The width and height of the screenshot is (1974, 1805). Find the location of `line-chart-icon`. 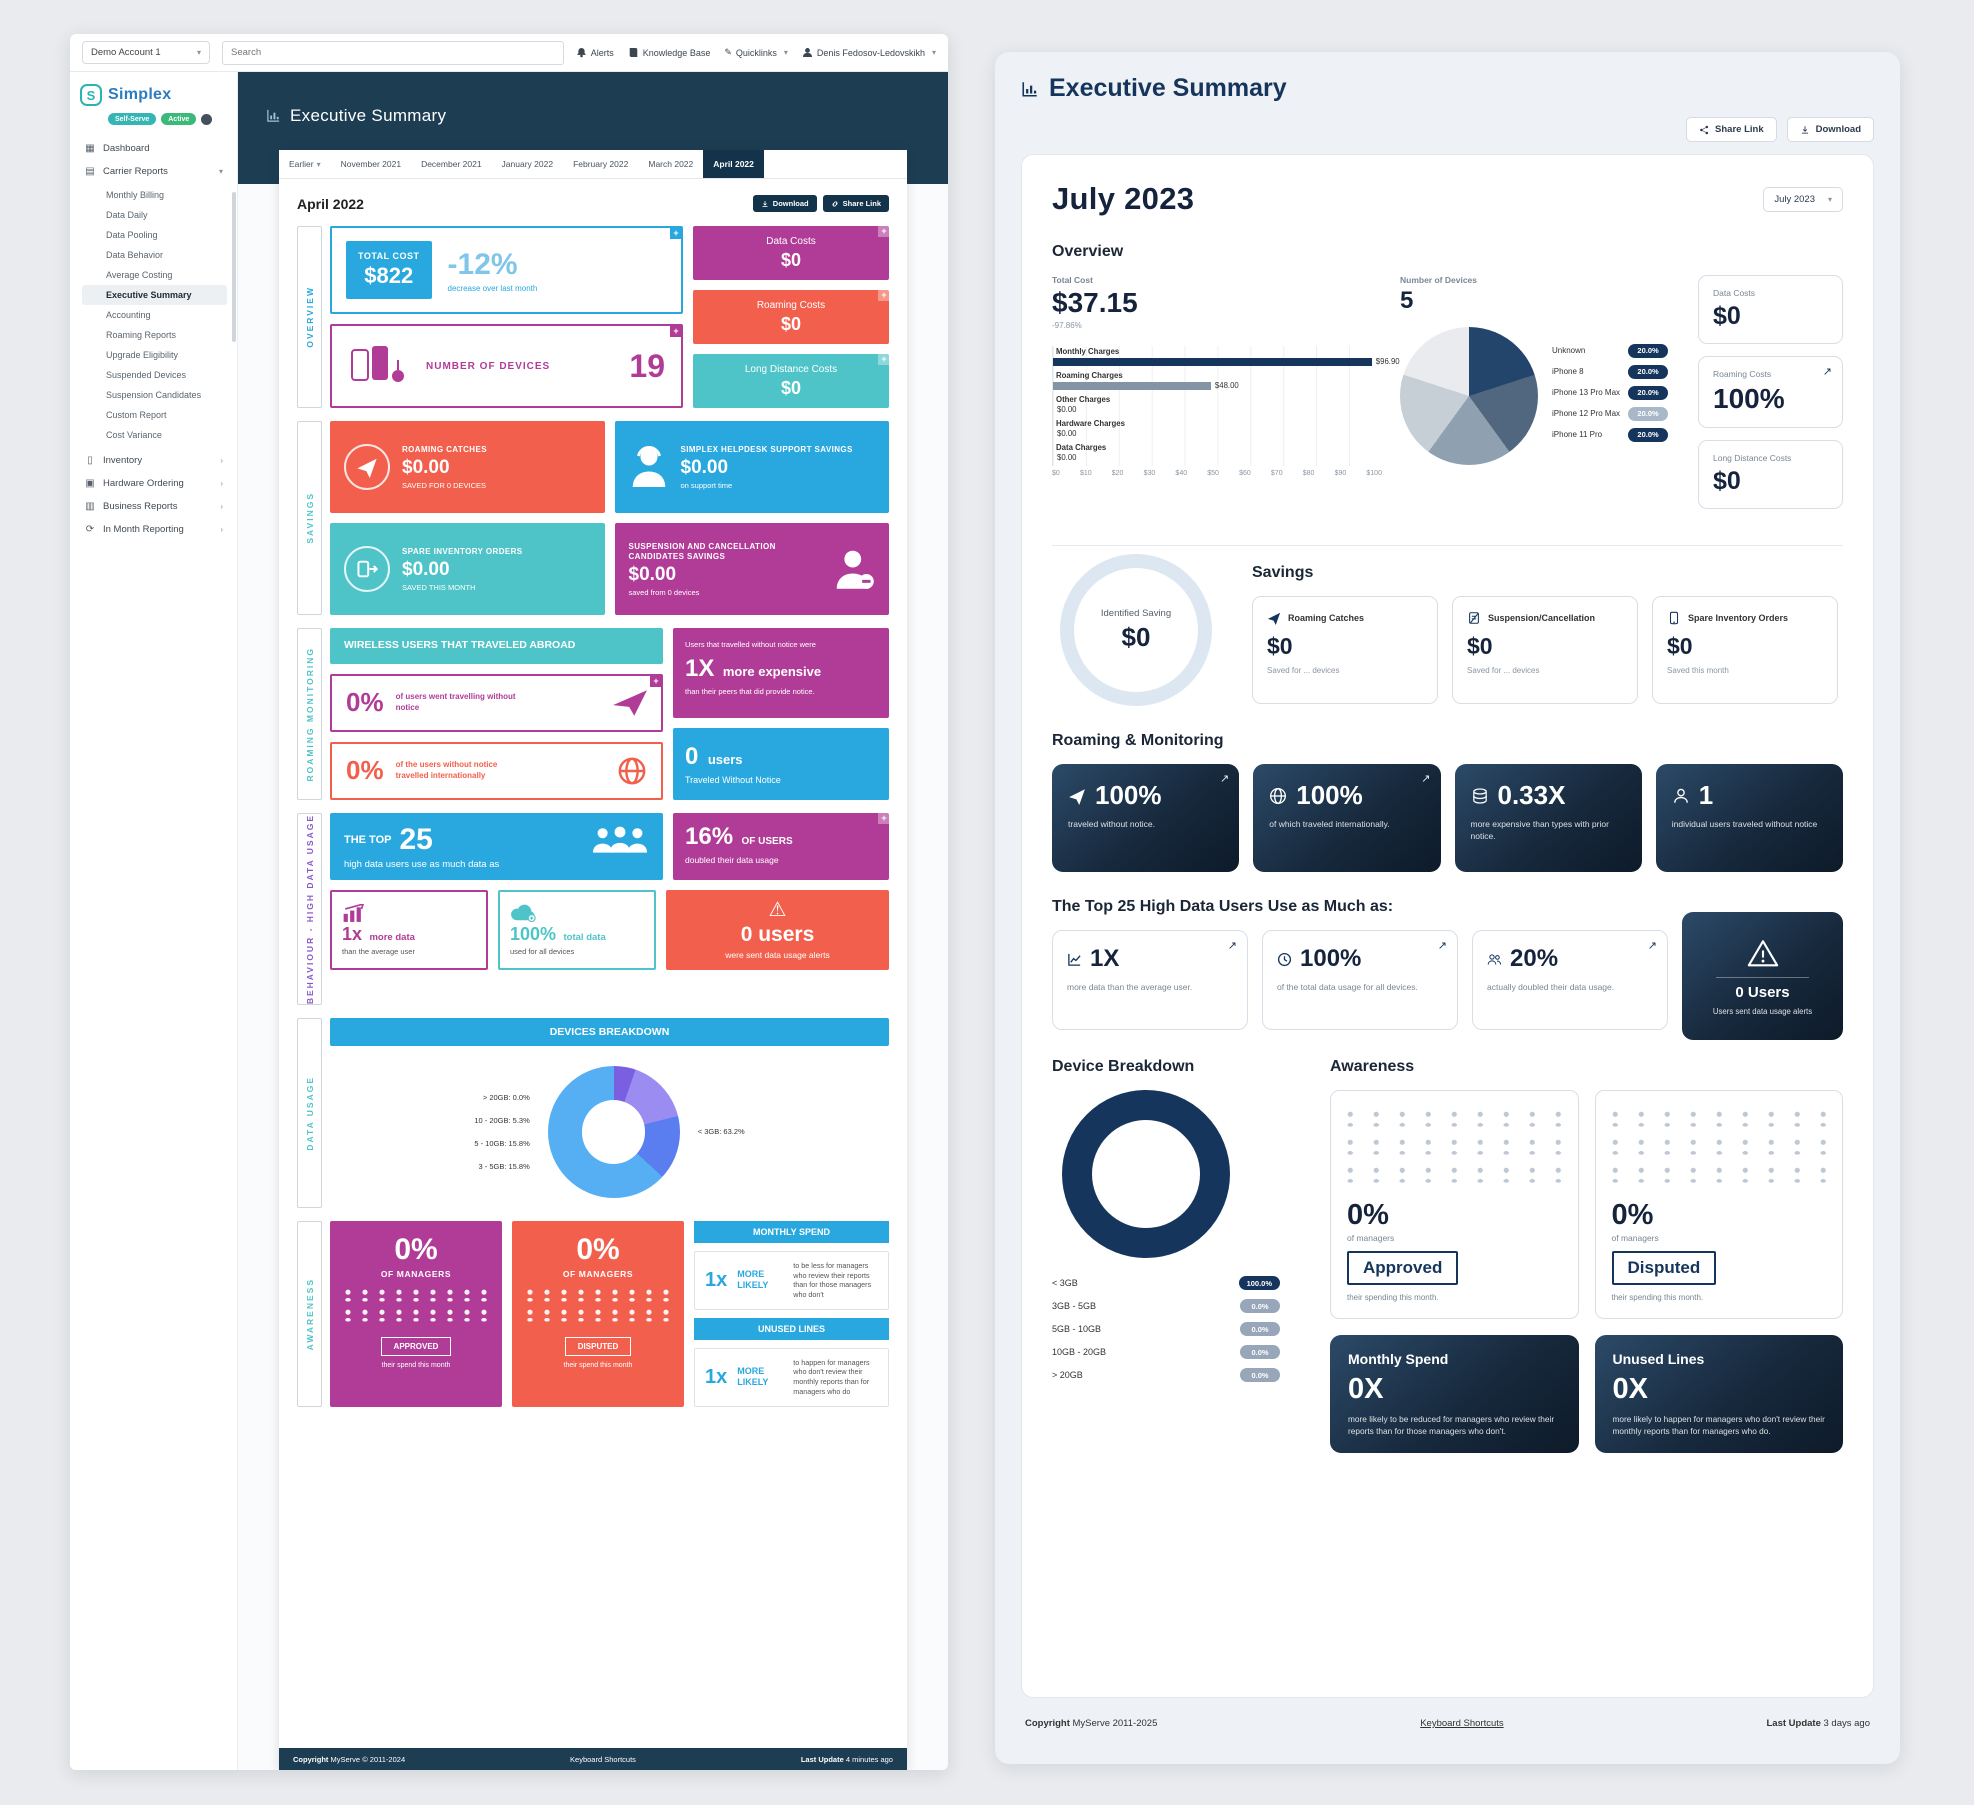

line-chart-icon is located at coordinates (1074, 959).